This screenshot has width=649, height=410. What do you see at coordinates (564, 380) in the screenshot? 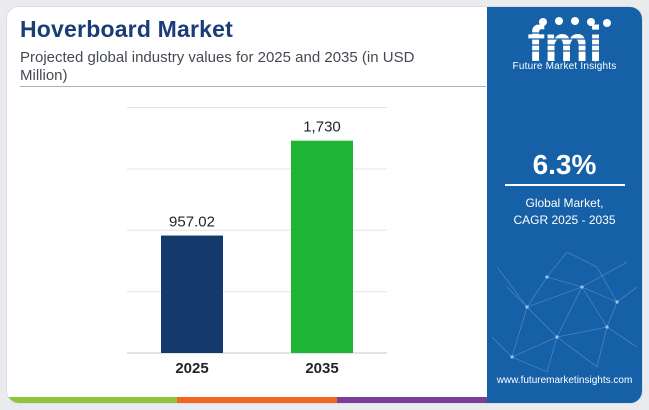
I see `website-link: www.futuremarketinsights.com` at bounding box center [564, 380].